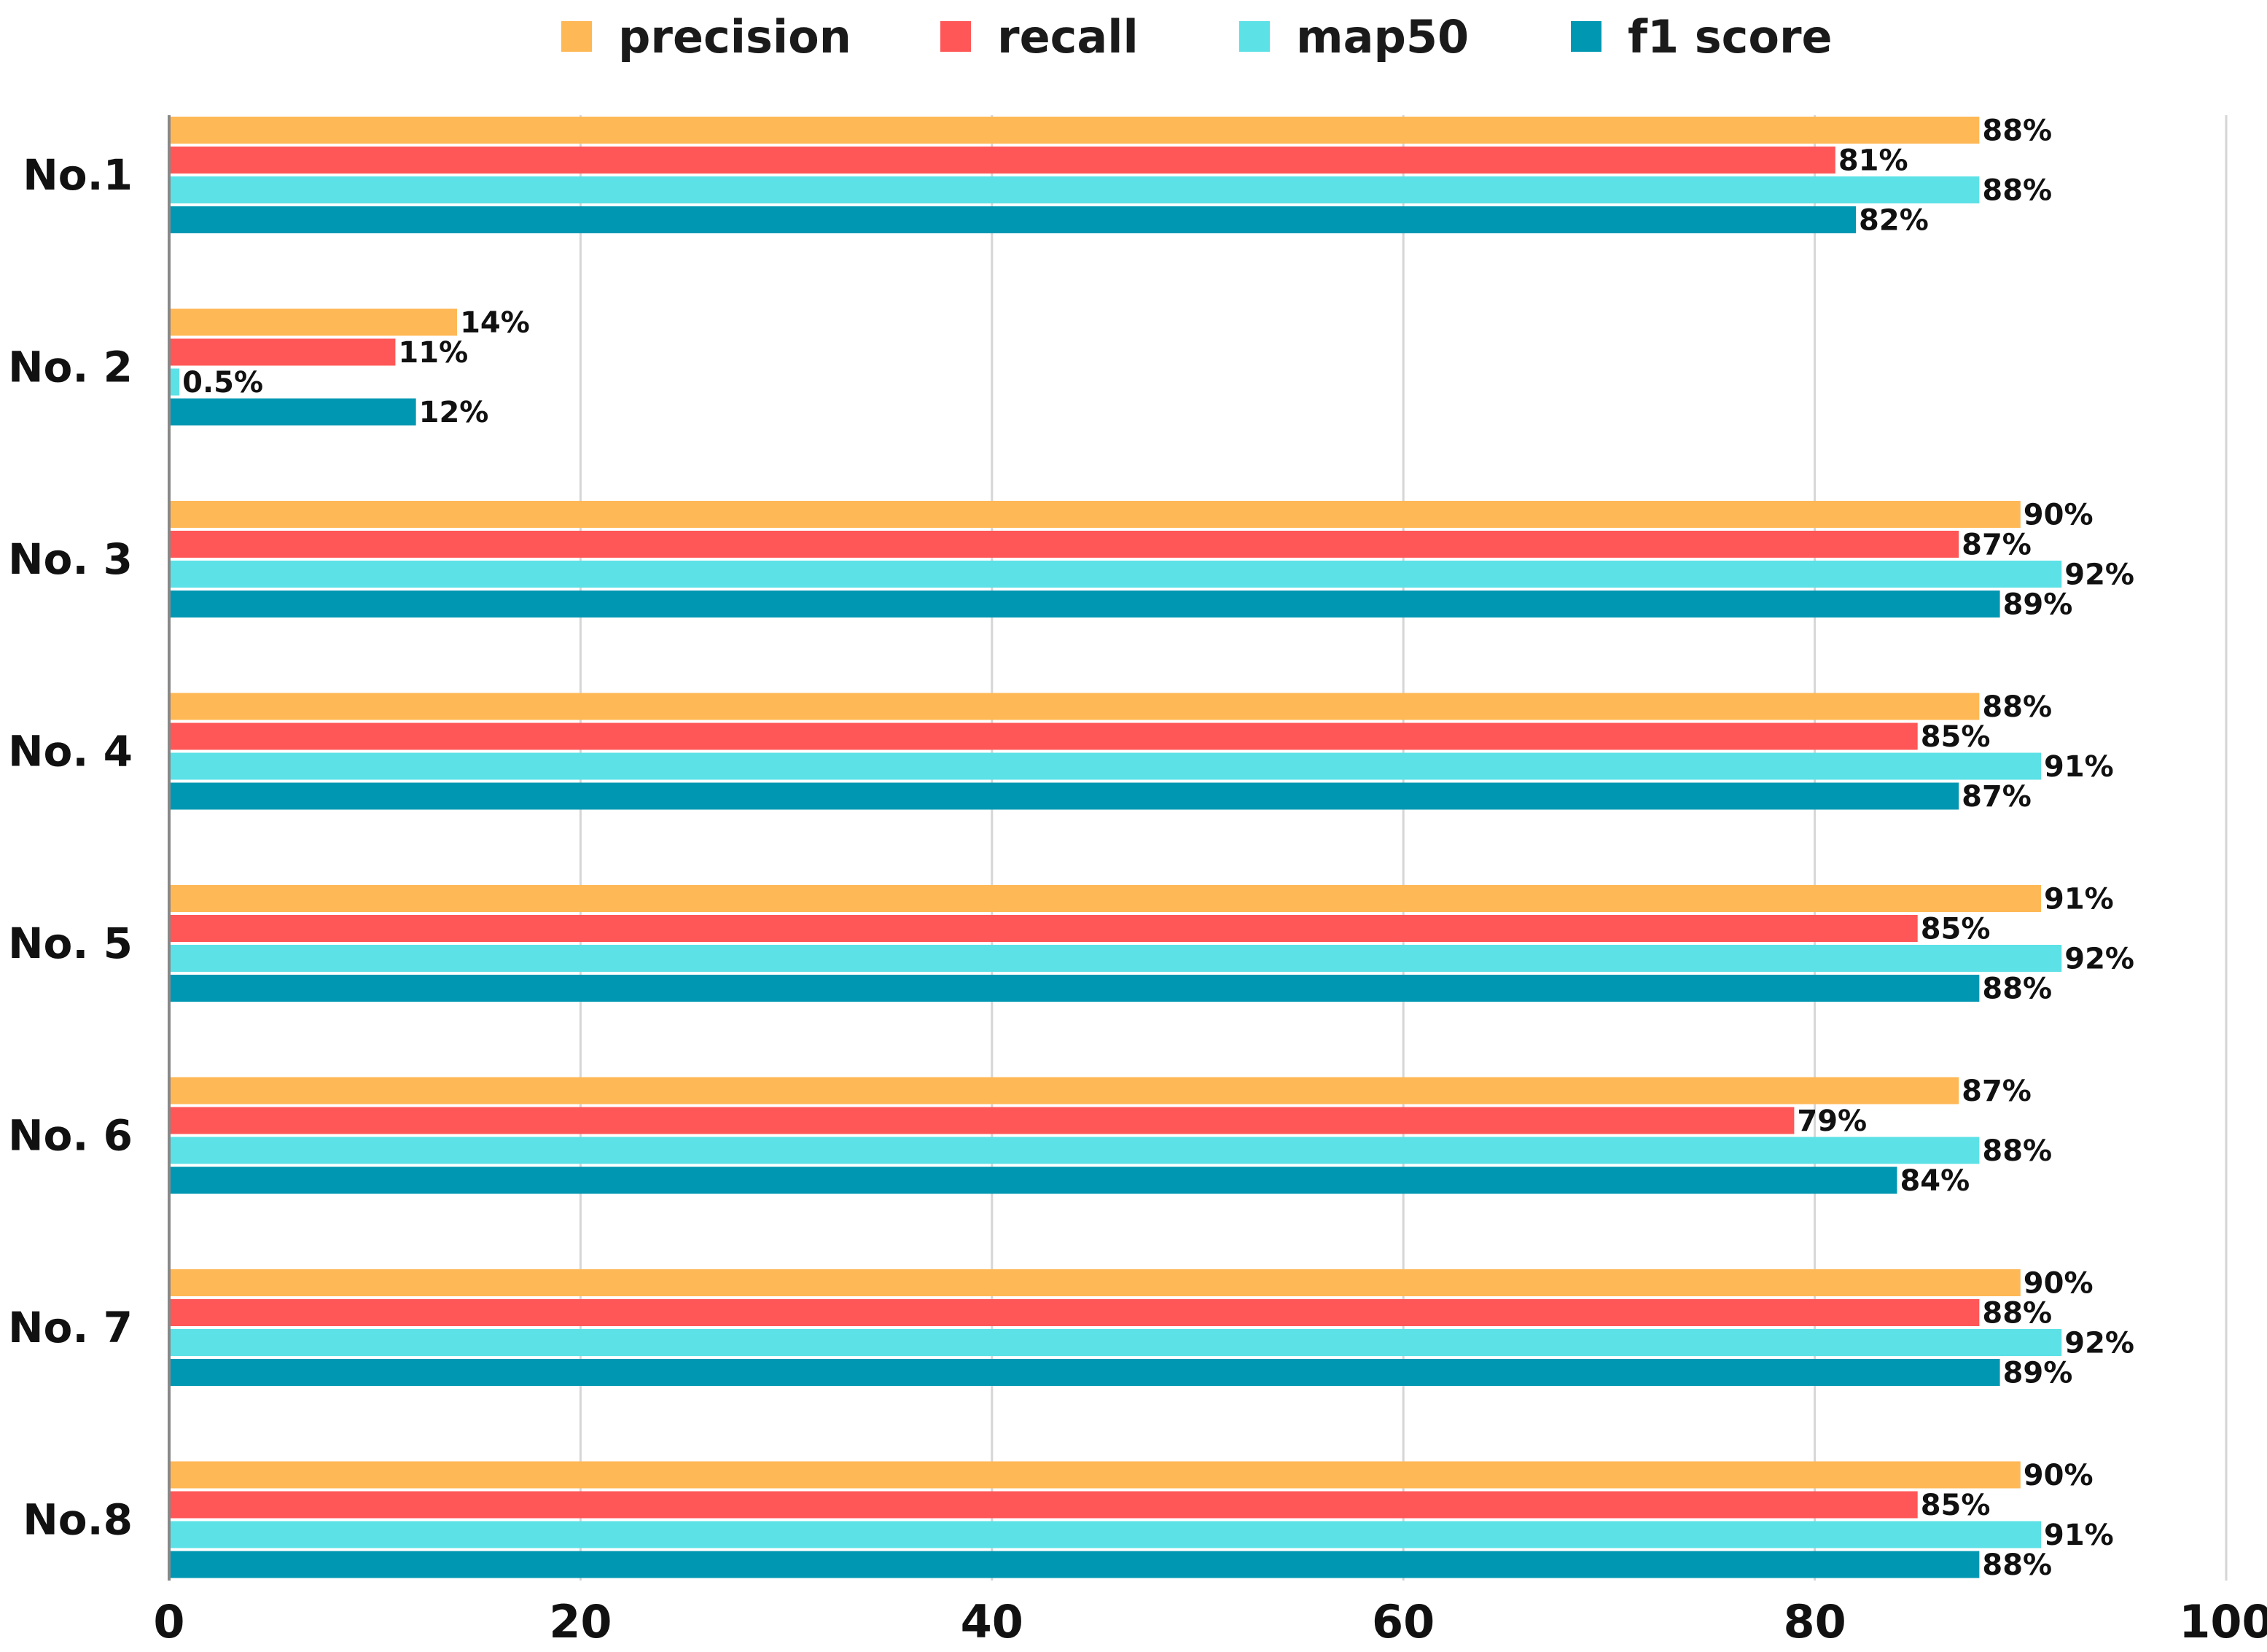 The height and width of the screenshot is (1652, 2267). Describe the element at coordinates (70, 367) in the screenshot. I see `category-label-2: No. 2` at that location.